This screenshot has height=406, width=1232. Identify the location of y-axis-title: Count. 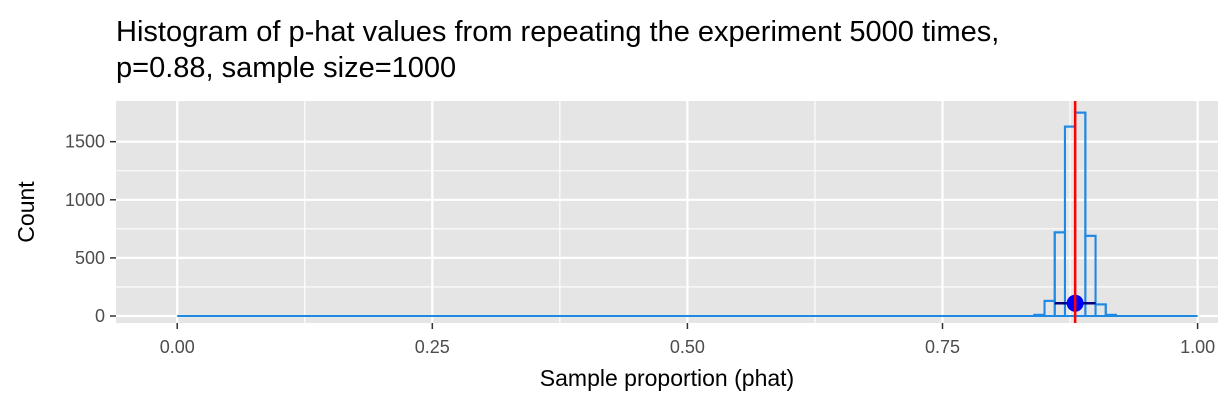
(26, 212).